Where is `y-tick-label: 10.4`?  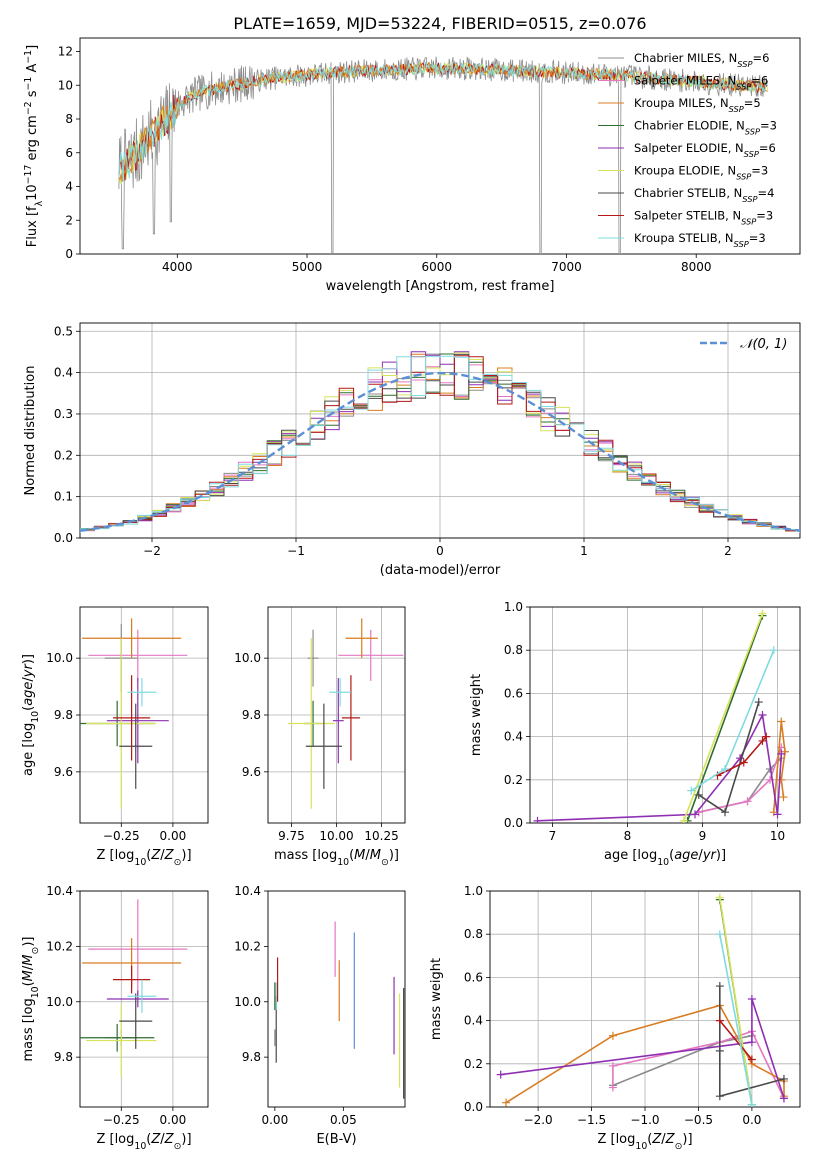 y-tick-label: 10.4 is located at coordinates (59, 891).